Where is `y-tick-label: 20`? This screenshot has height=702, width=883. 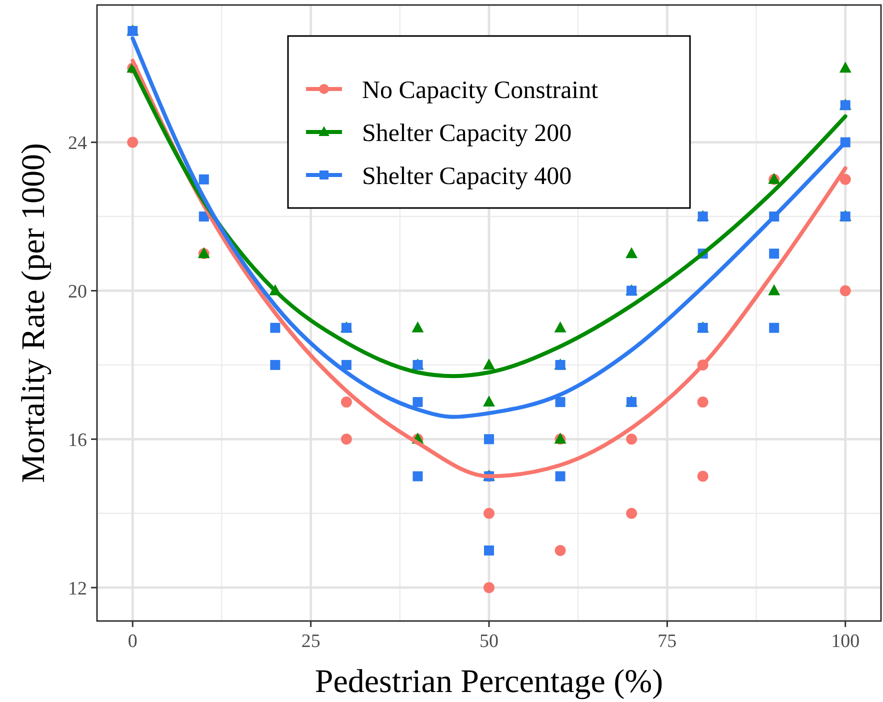
y-tick-label: 20 is located at coordinates (77, 291).